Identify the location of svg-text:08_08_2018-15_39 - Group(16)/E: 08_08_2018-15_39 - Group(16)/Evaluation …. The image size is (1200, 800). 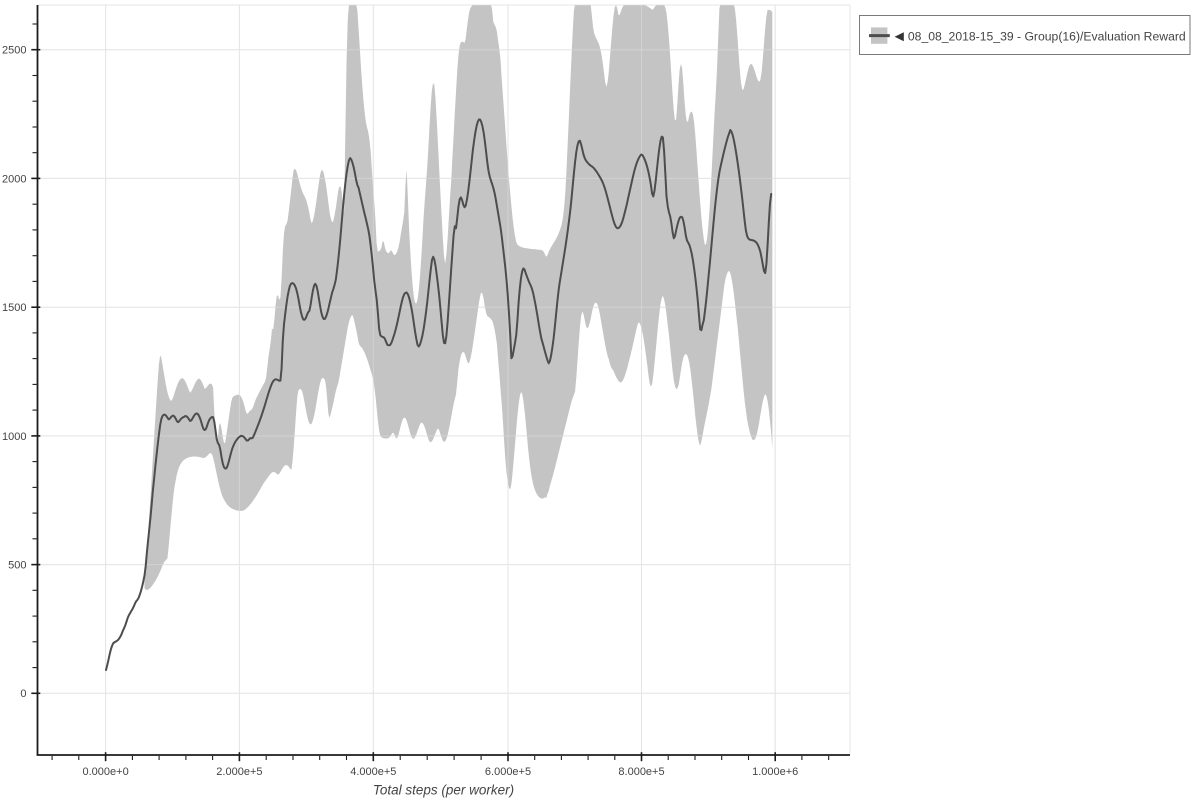
(1047, 36).